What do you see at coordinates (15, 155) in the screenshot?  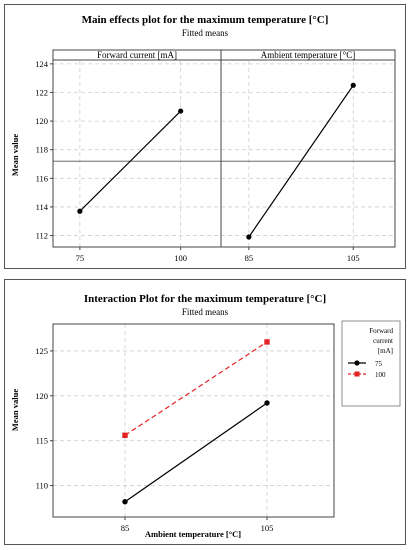 I see `main-effects-ylabel: Mean value` at bounding box center [15, 155].